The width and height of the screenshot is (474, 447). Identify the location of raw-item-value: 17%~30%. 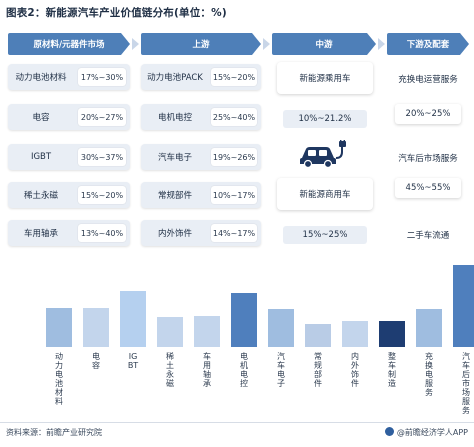
(102, 77).